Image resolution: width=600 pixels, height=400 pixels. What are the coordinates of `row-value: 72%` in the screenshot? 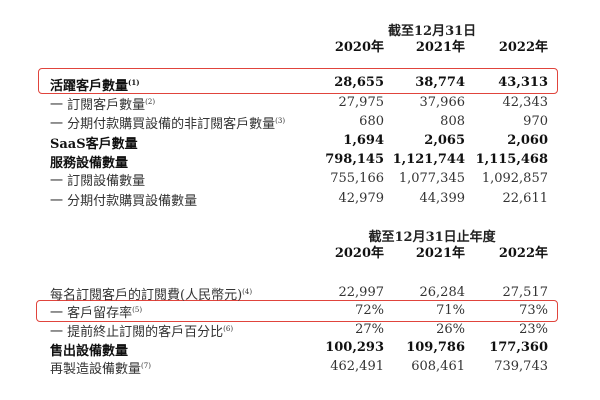 It's located at (369, 310).